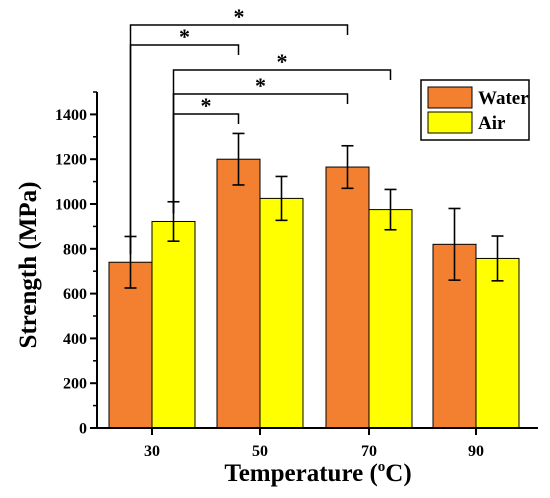  Describe the element at coordinates (369, 451) in the screenshot. I see `x-tick-label-70: 70` at that location.